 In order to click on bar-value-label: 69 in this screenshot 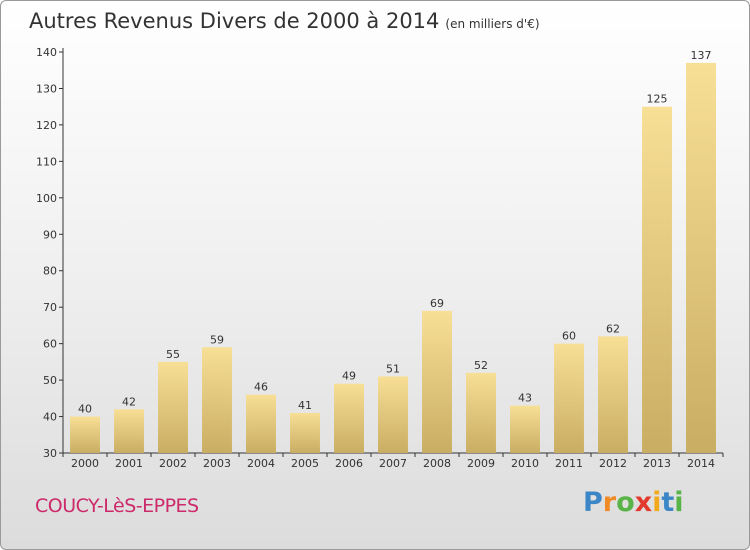, I will do `click(437, 303)`.